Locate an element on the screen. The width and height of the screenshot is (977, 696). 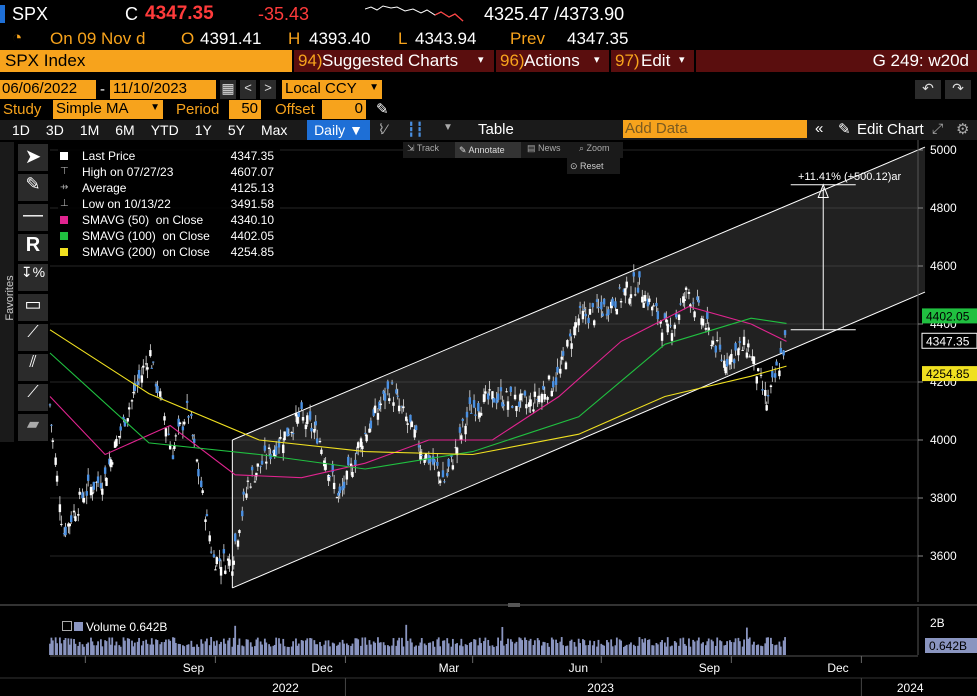
period-tab-3d: 3D is located at coordinates (54, 130).